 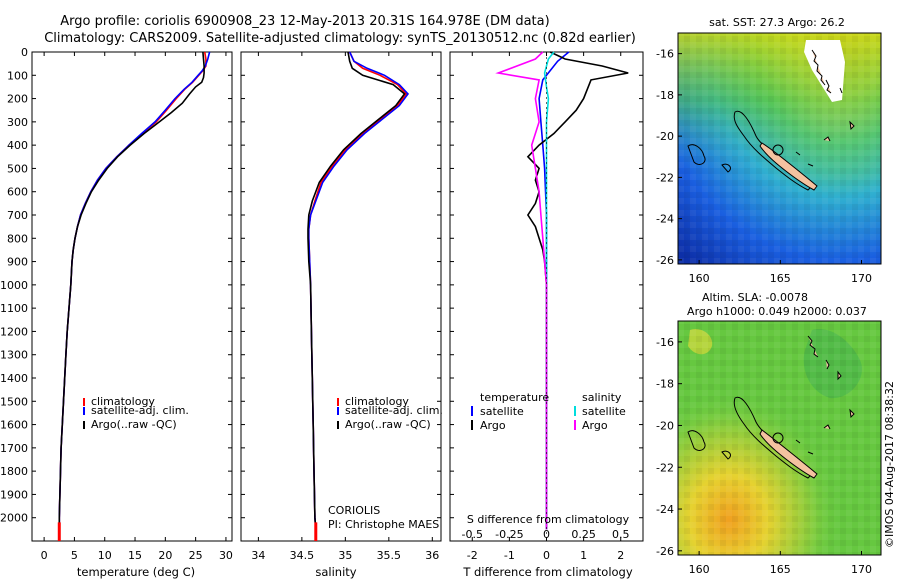 I want to click on s-diff-tick-label: -0.25, so click(x=509, y=534).